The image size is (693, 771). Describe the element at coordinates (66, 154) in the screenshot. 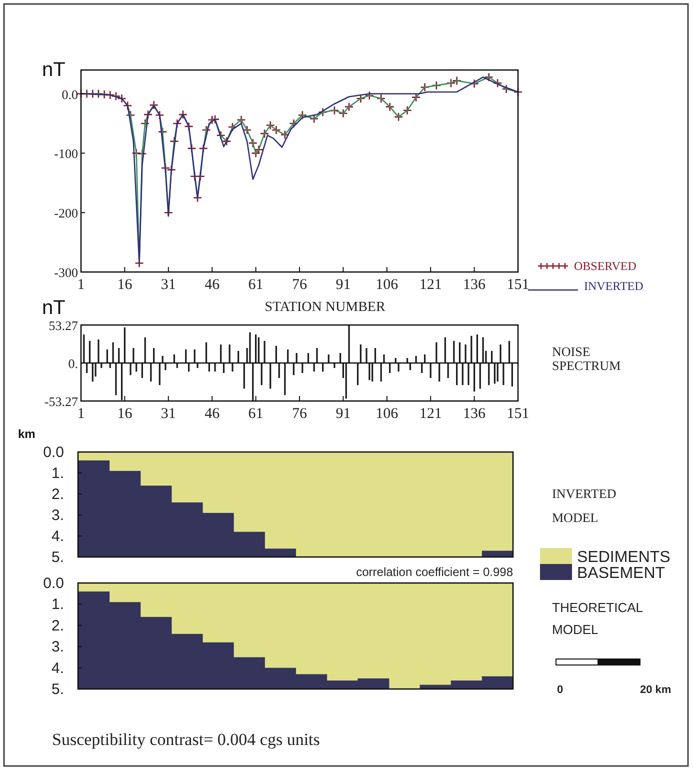

I see `y-tick-label: -100` at that location.